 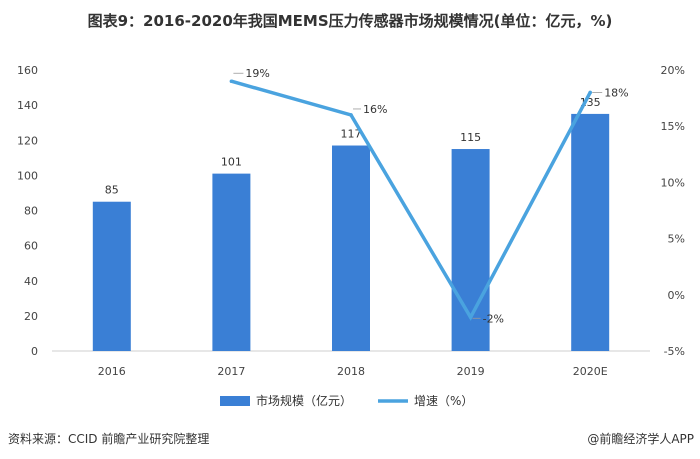 What do you see at coordinates (350, 441) in the screenshot?
I see `footer: 资料来源：CCID 前瞻产业研究院整理 @前瞻经济学人APP` at bounding box center [350, 441].